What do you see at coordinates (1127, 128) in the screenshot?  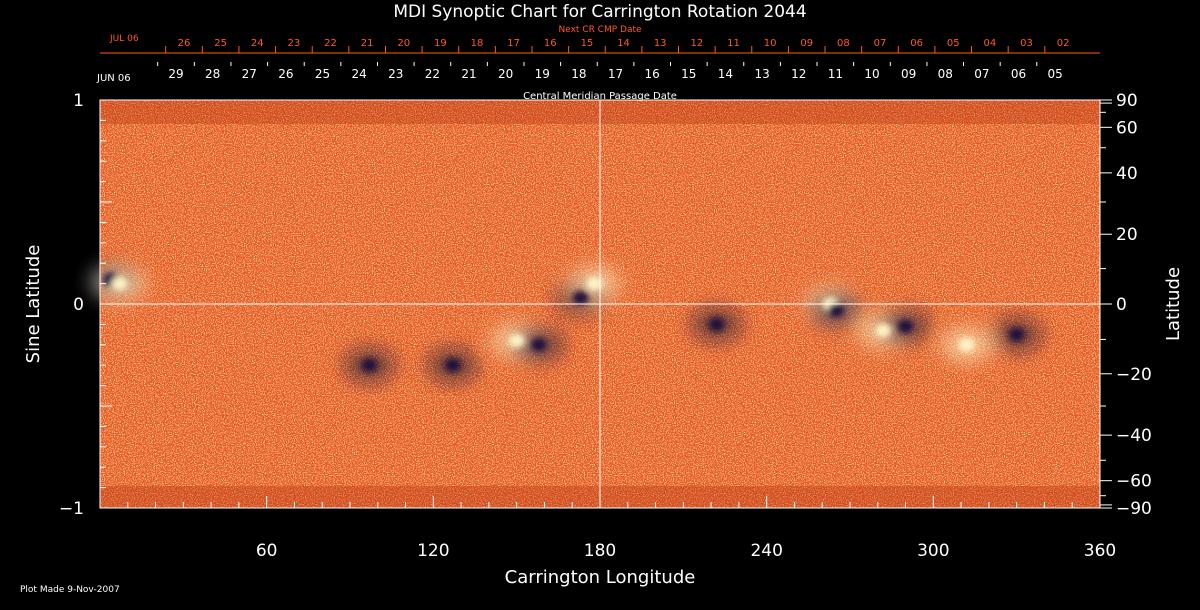 I see `latitude-tick-label: 60` at bounding box center [1127, 128].